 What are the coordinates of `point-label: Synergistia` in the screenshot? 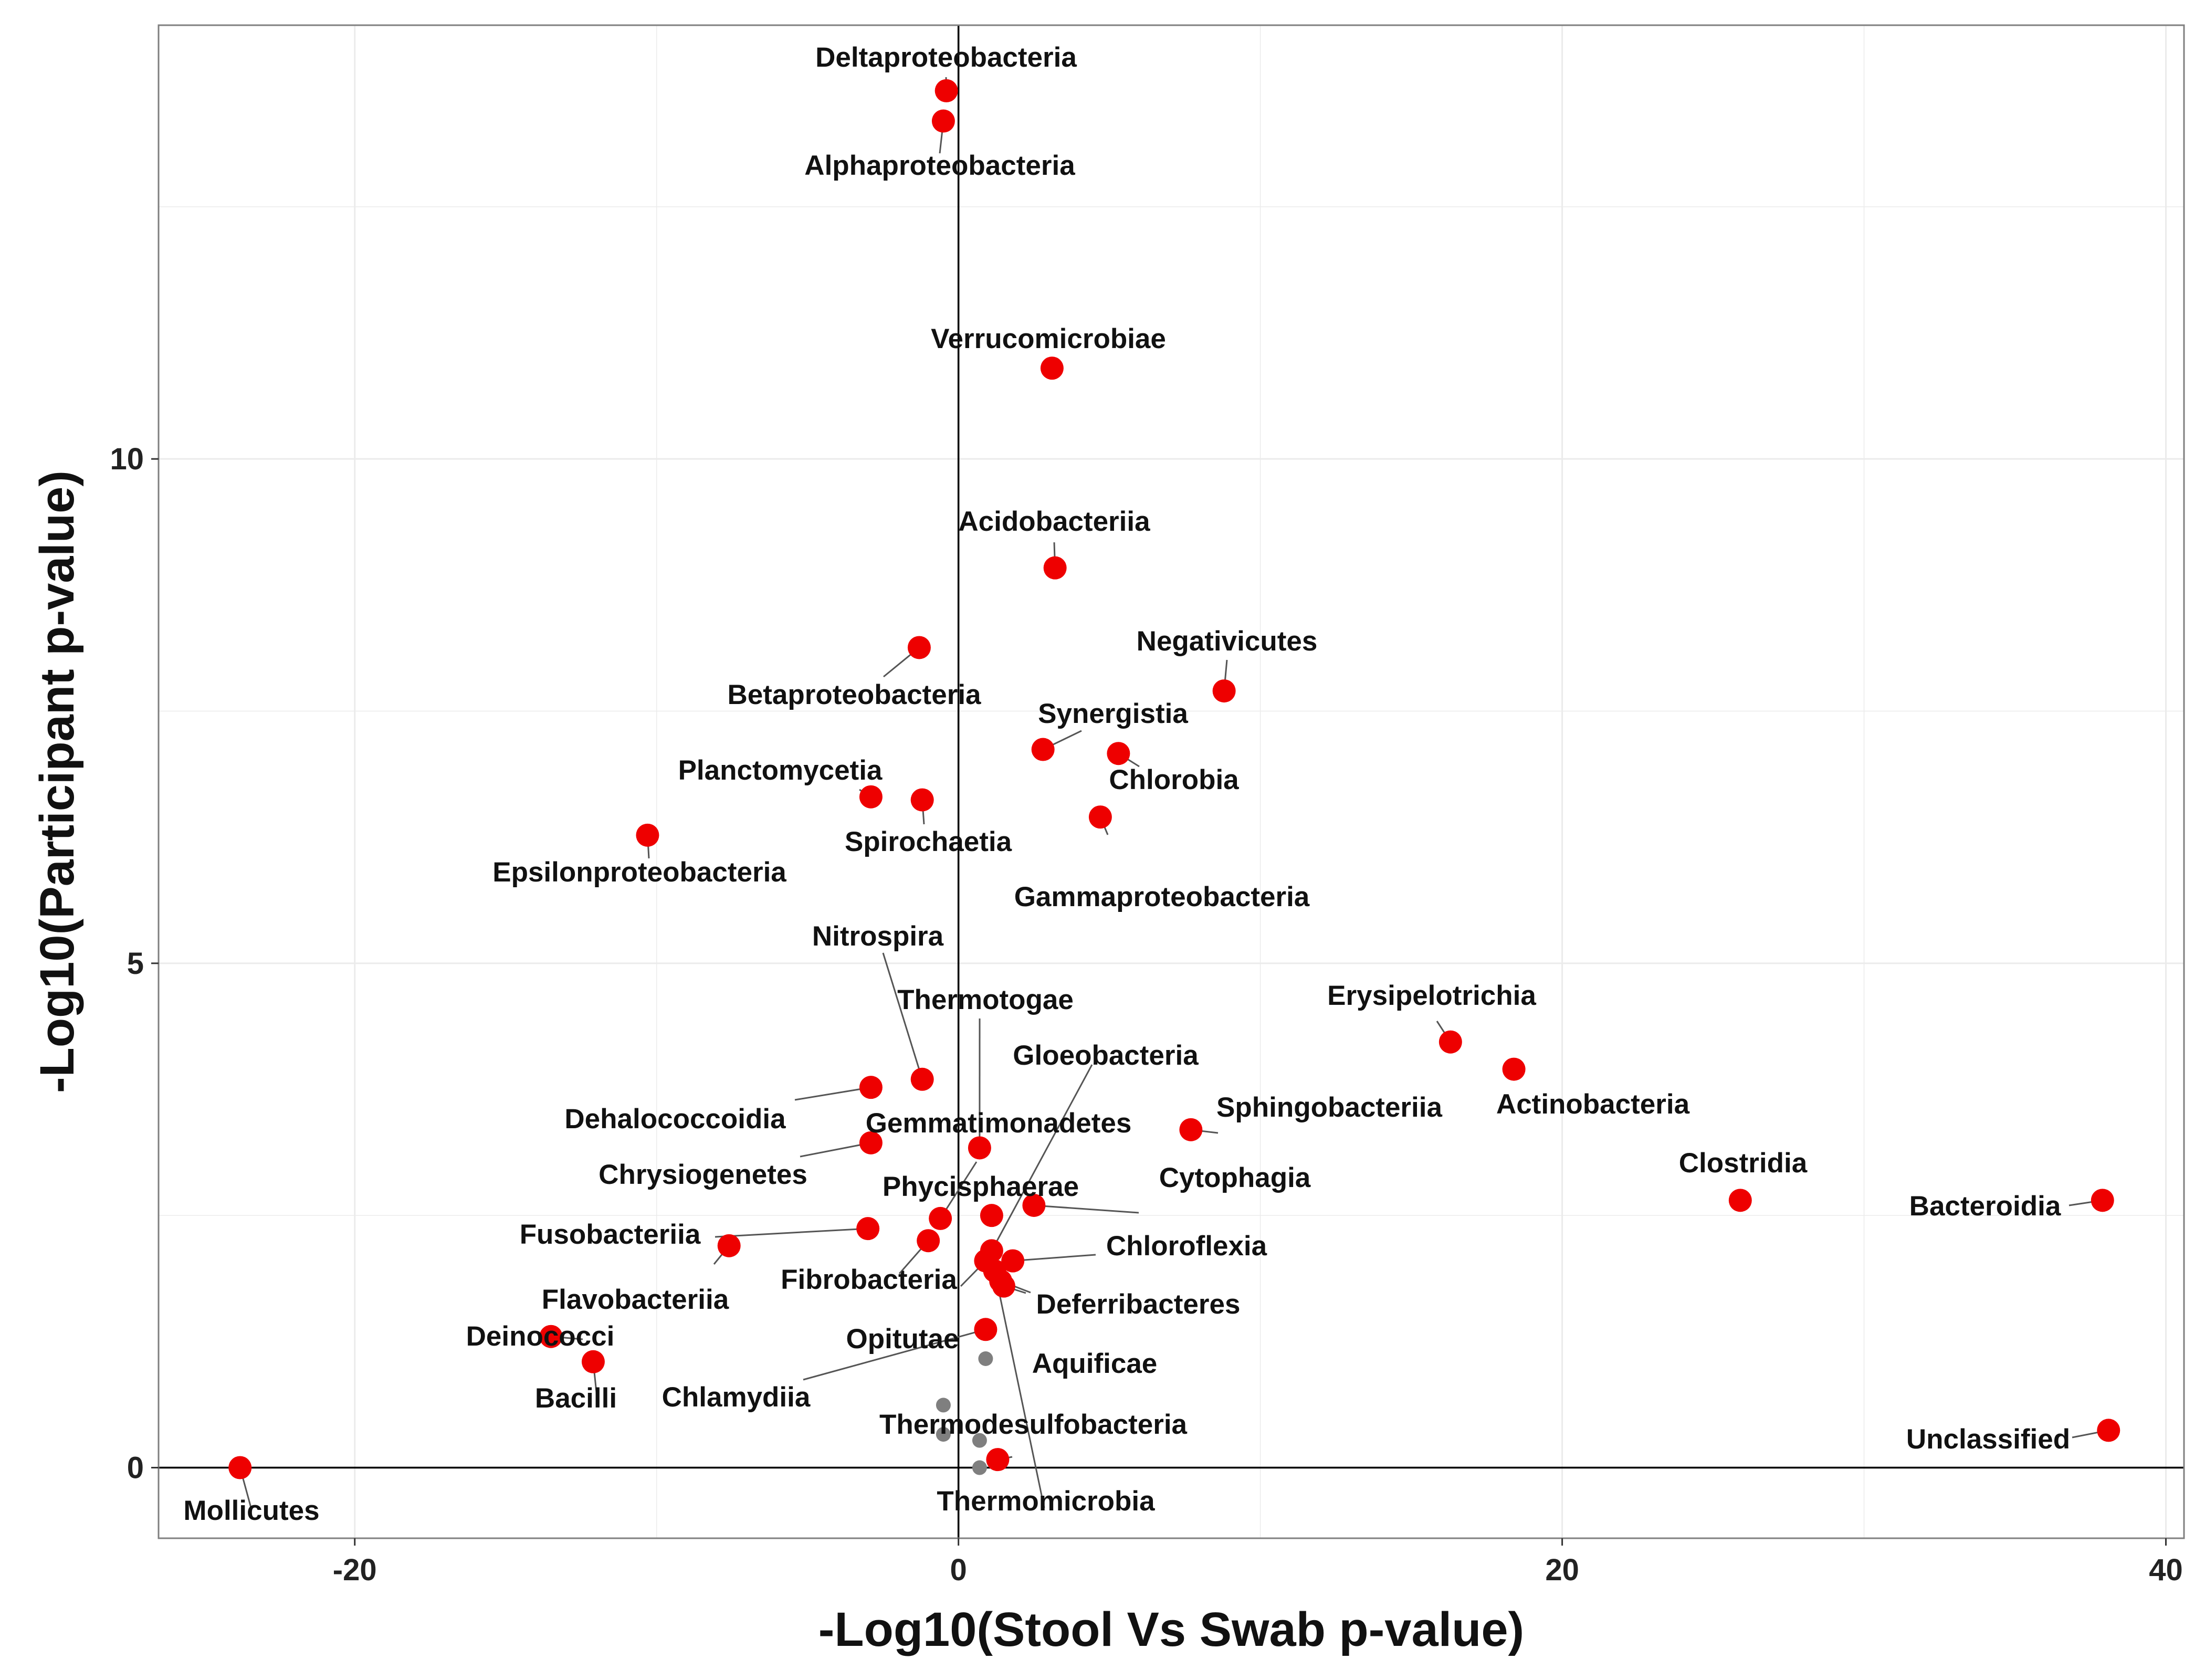 It's located at (1113, 713).